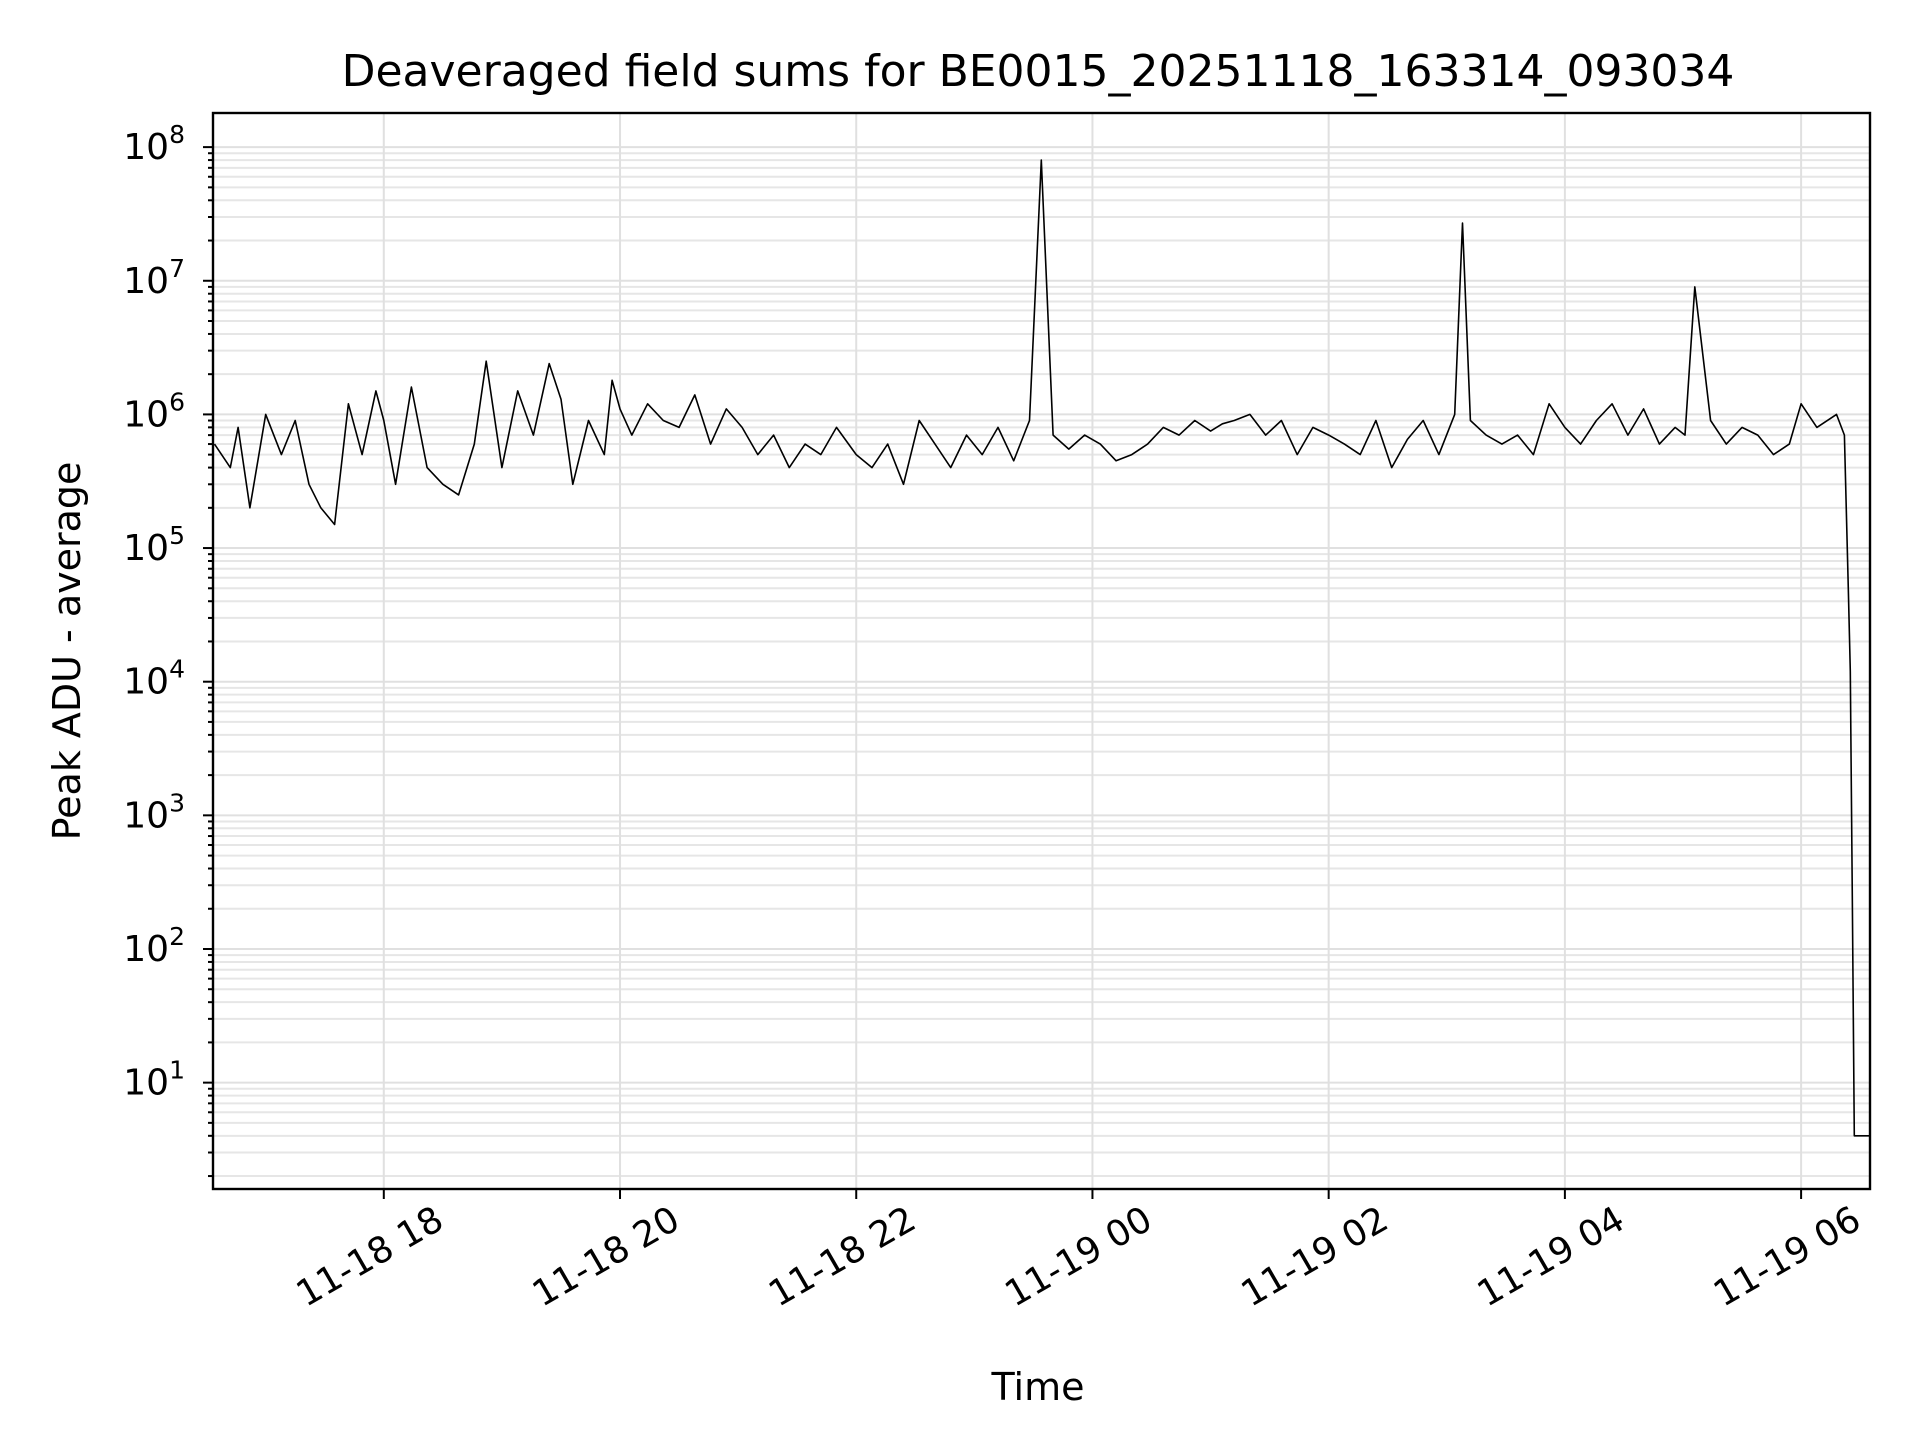 The image size is (1920, 1440). Describe the element at coordinates (154, 144) in the screenshot. I see `y-tick-label: 10⁸` at that location.